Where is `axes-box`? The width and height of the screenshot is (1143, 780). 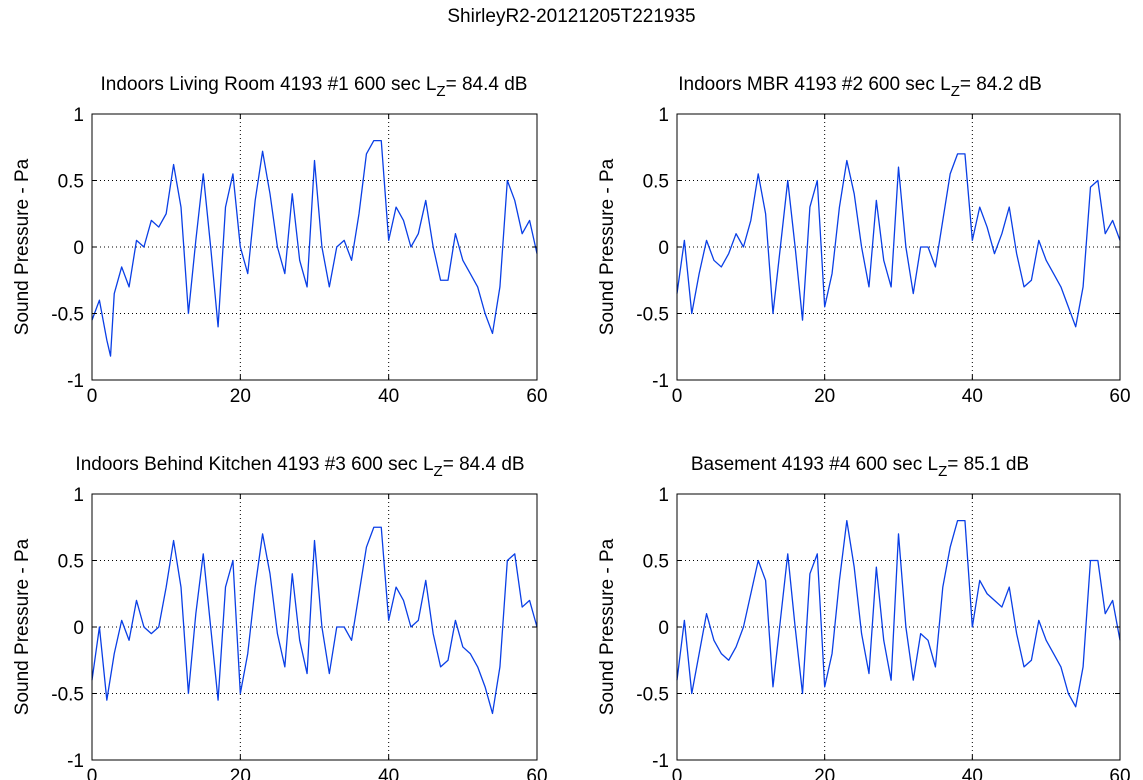 axes-box is located at coordinates (314, 247).